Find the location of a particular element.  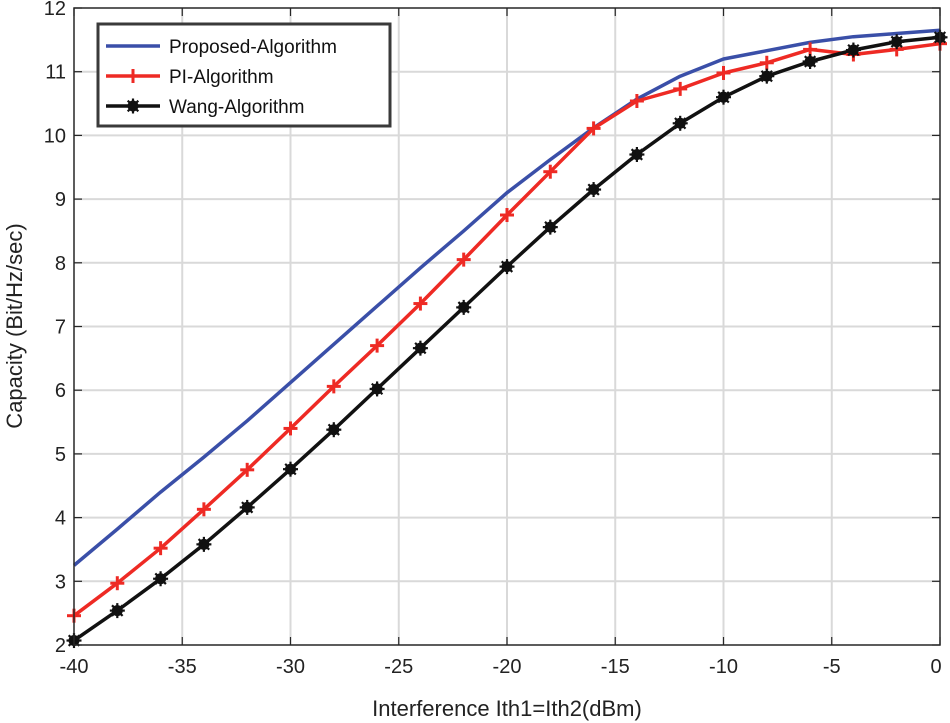

x-tick-label: 0 is located at coordinates (935, 667).